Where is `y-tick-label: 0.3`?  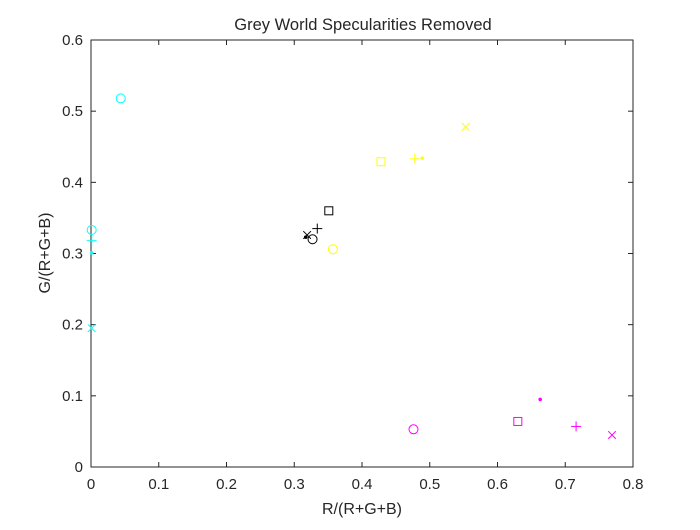
y-tick-label: 0.3 is located at coordinates (72, 254).